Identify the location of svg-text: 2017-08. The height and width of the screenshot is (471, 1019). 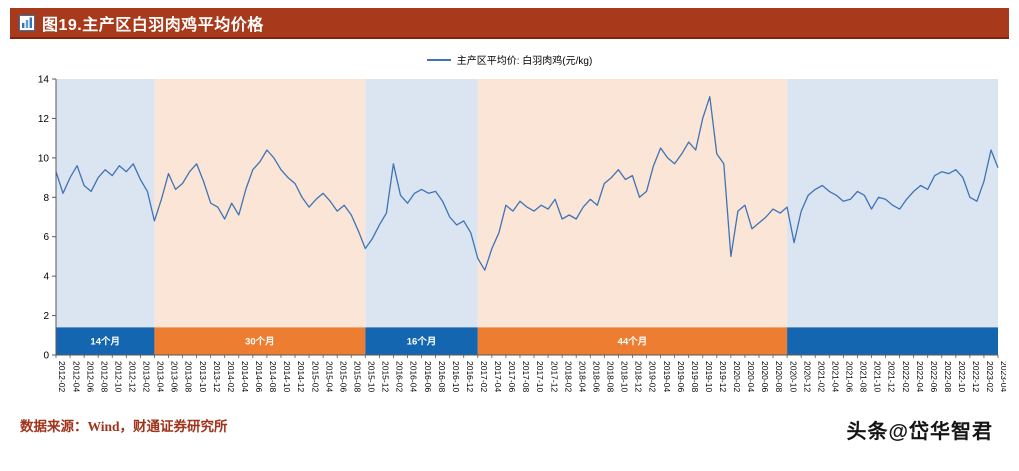
(526, 376).